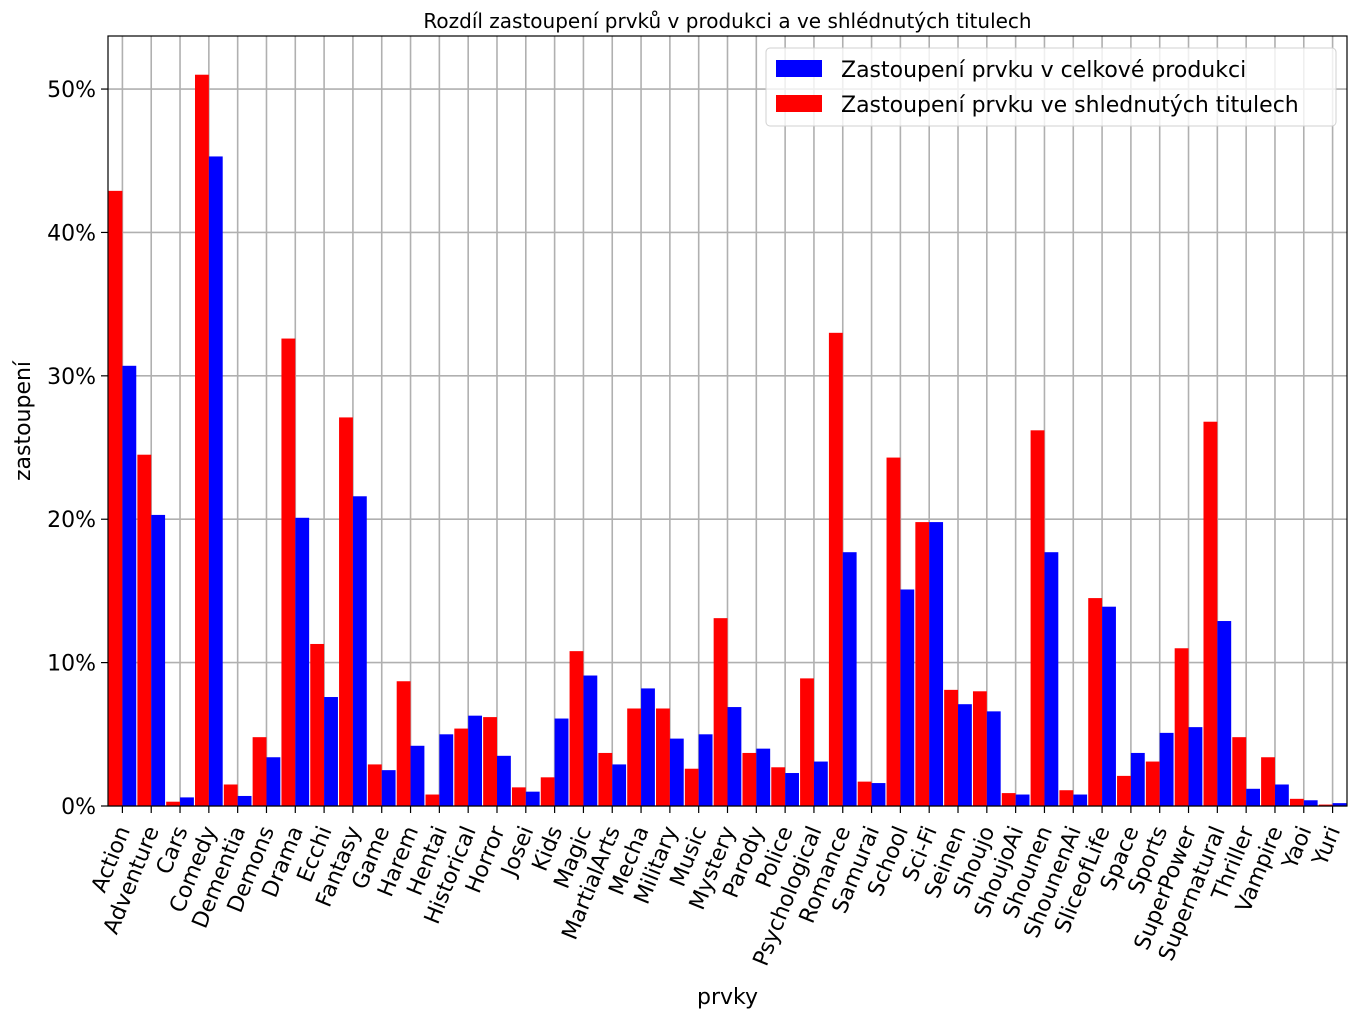  I want to click on bar-viewed-Psychological, so click(807, 742).